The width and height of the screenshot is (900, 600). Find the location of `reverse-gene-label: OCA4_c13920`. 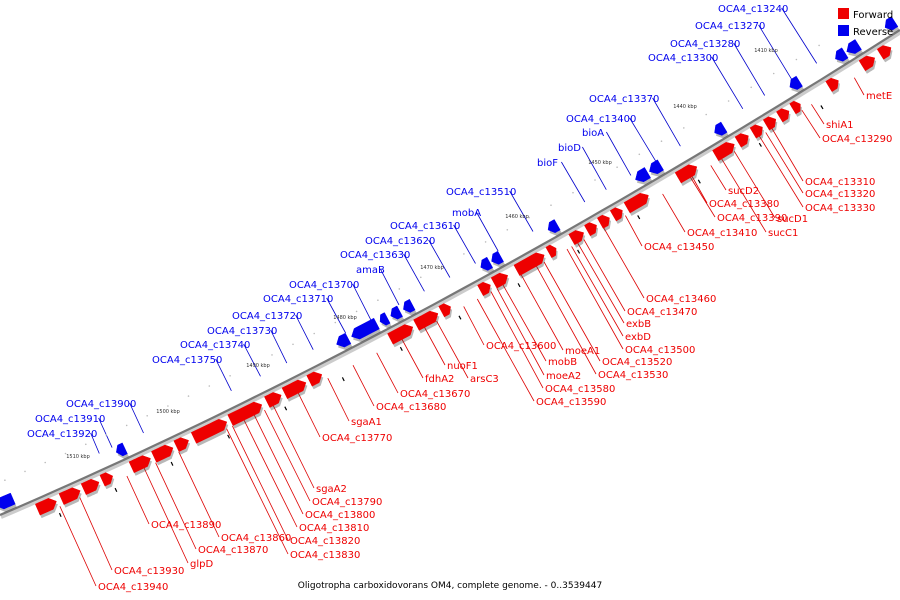

reverse-gene-label: OCA4_c13920 is located at coordinates (62, 434).